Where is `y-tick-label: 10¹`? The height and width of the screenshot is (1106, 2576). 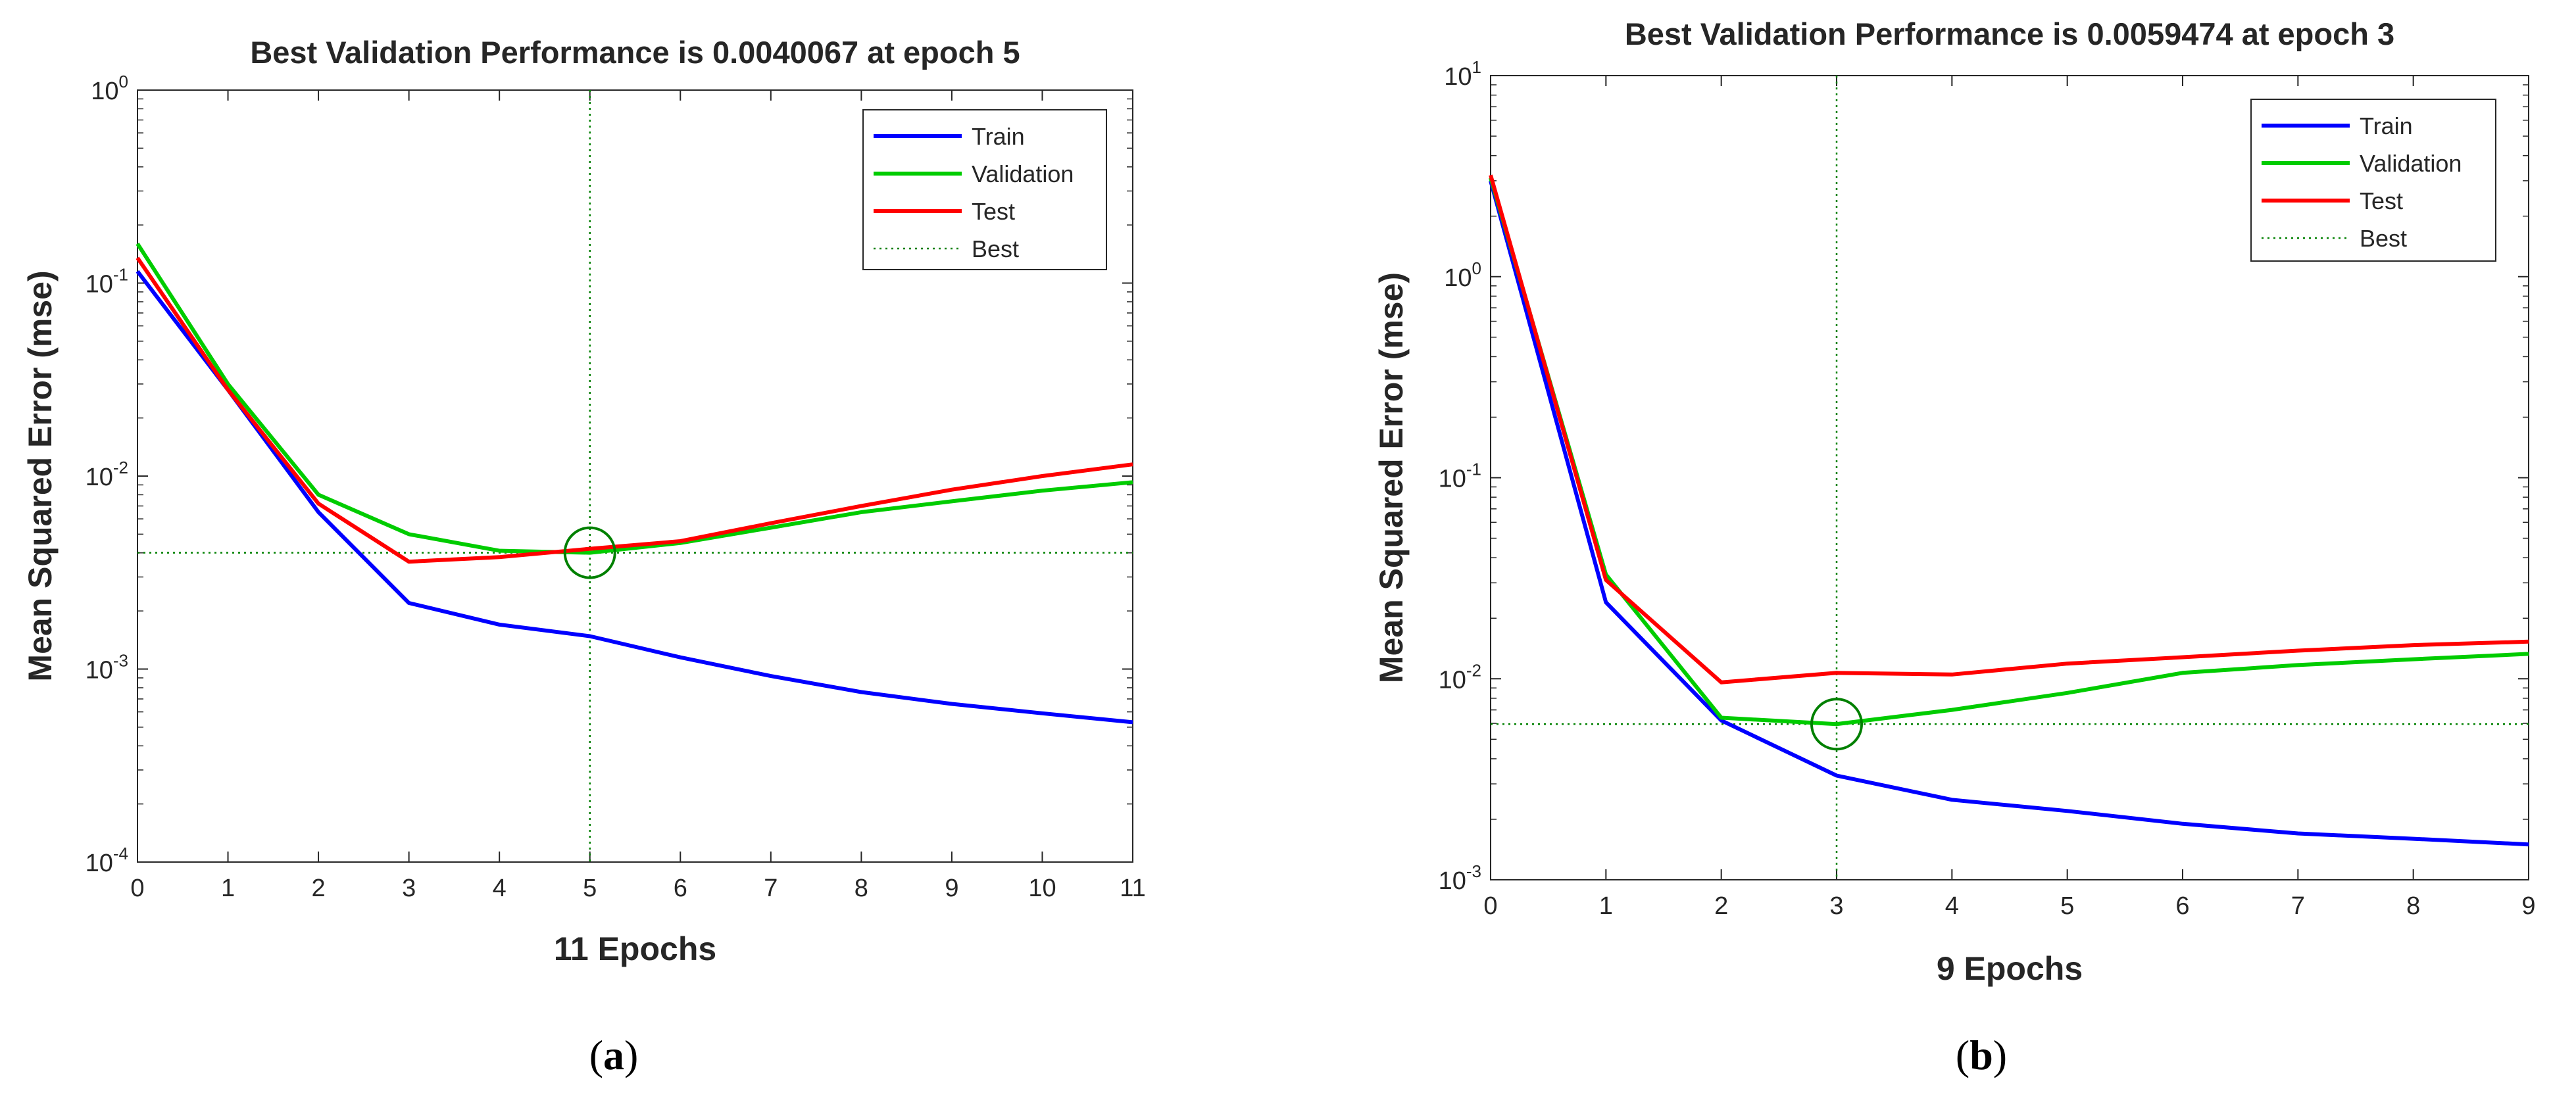
y-tick-label: 10¹ is located at coordinates (1462, 74).